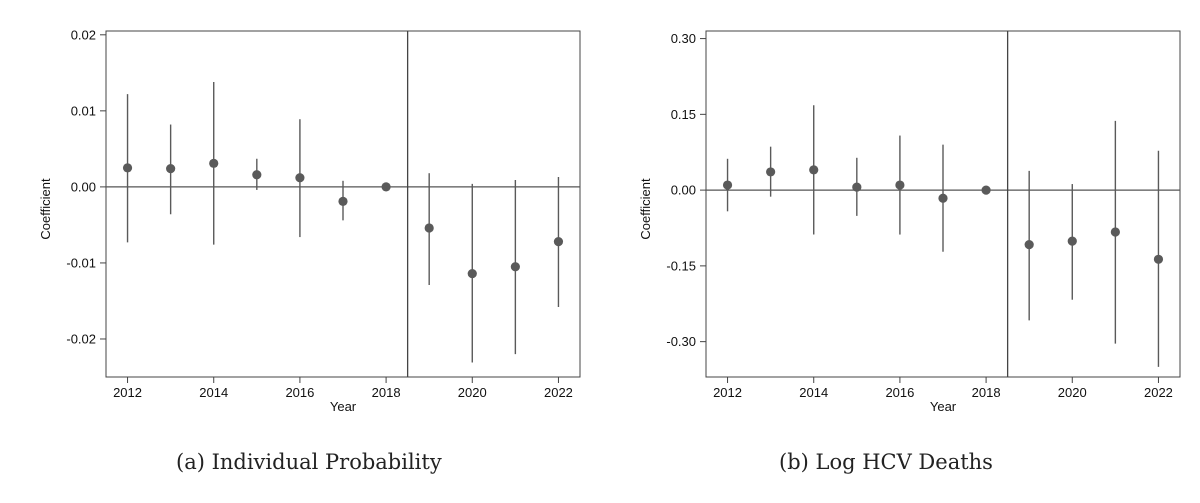 Image resolution: width=1200 pixels, height=503 pixels. I want to click on y-tick-label: -0.01, so click(81, 262).